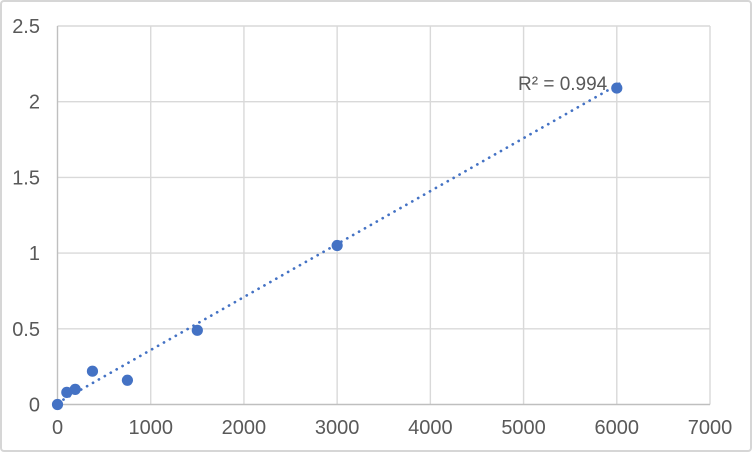  I want to click on x-tick-label: 4000, so click(430, 428).